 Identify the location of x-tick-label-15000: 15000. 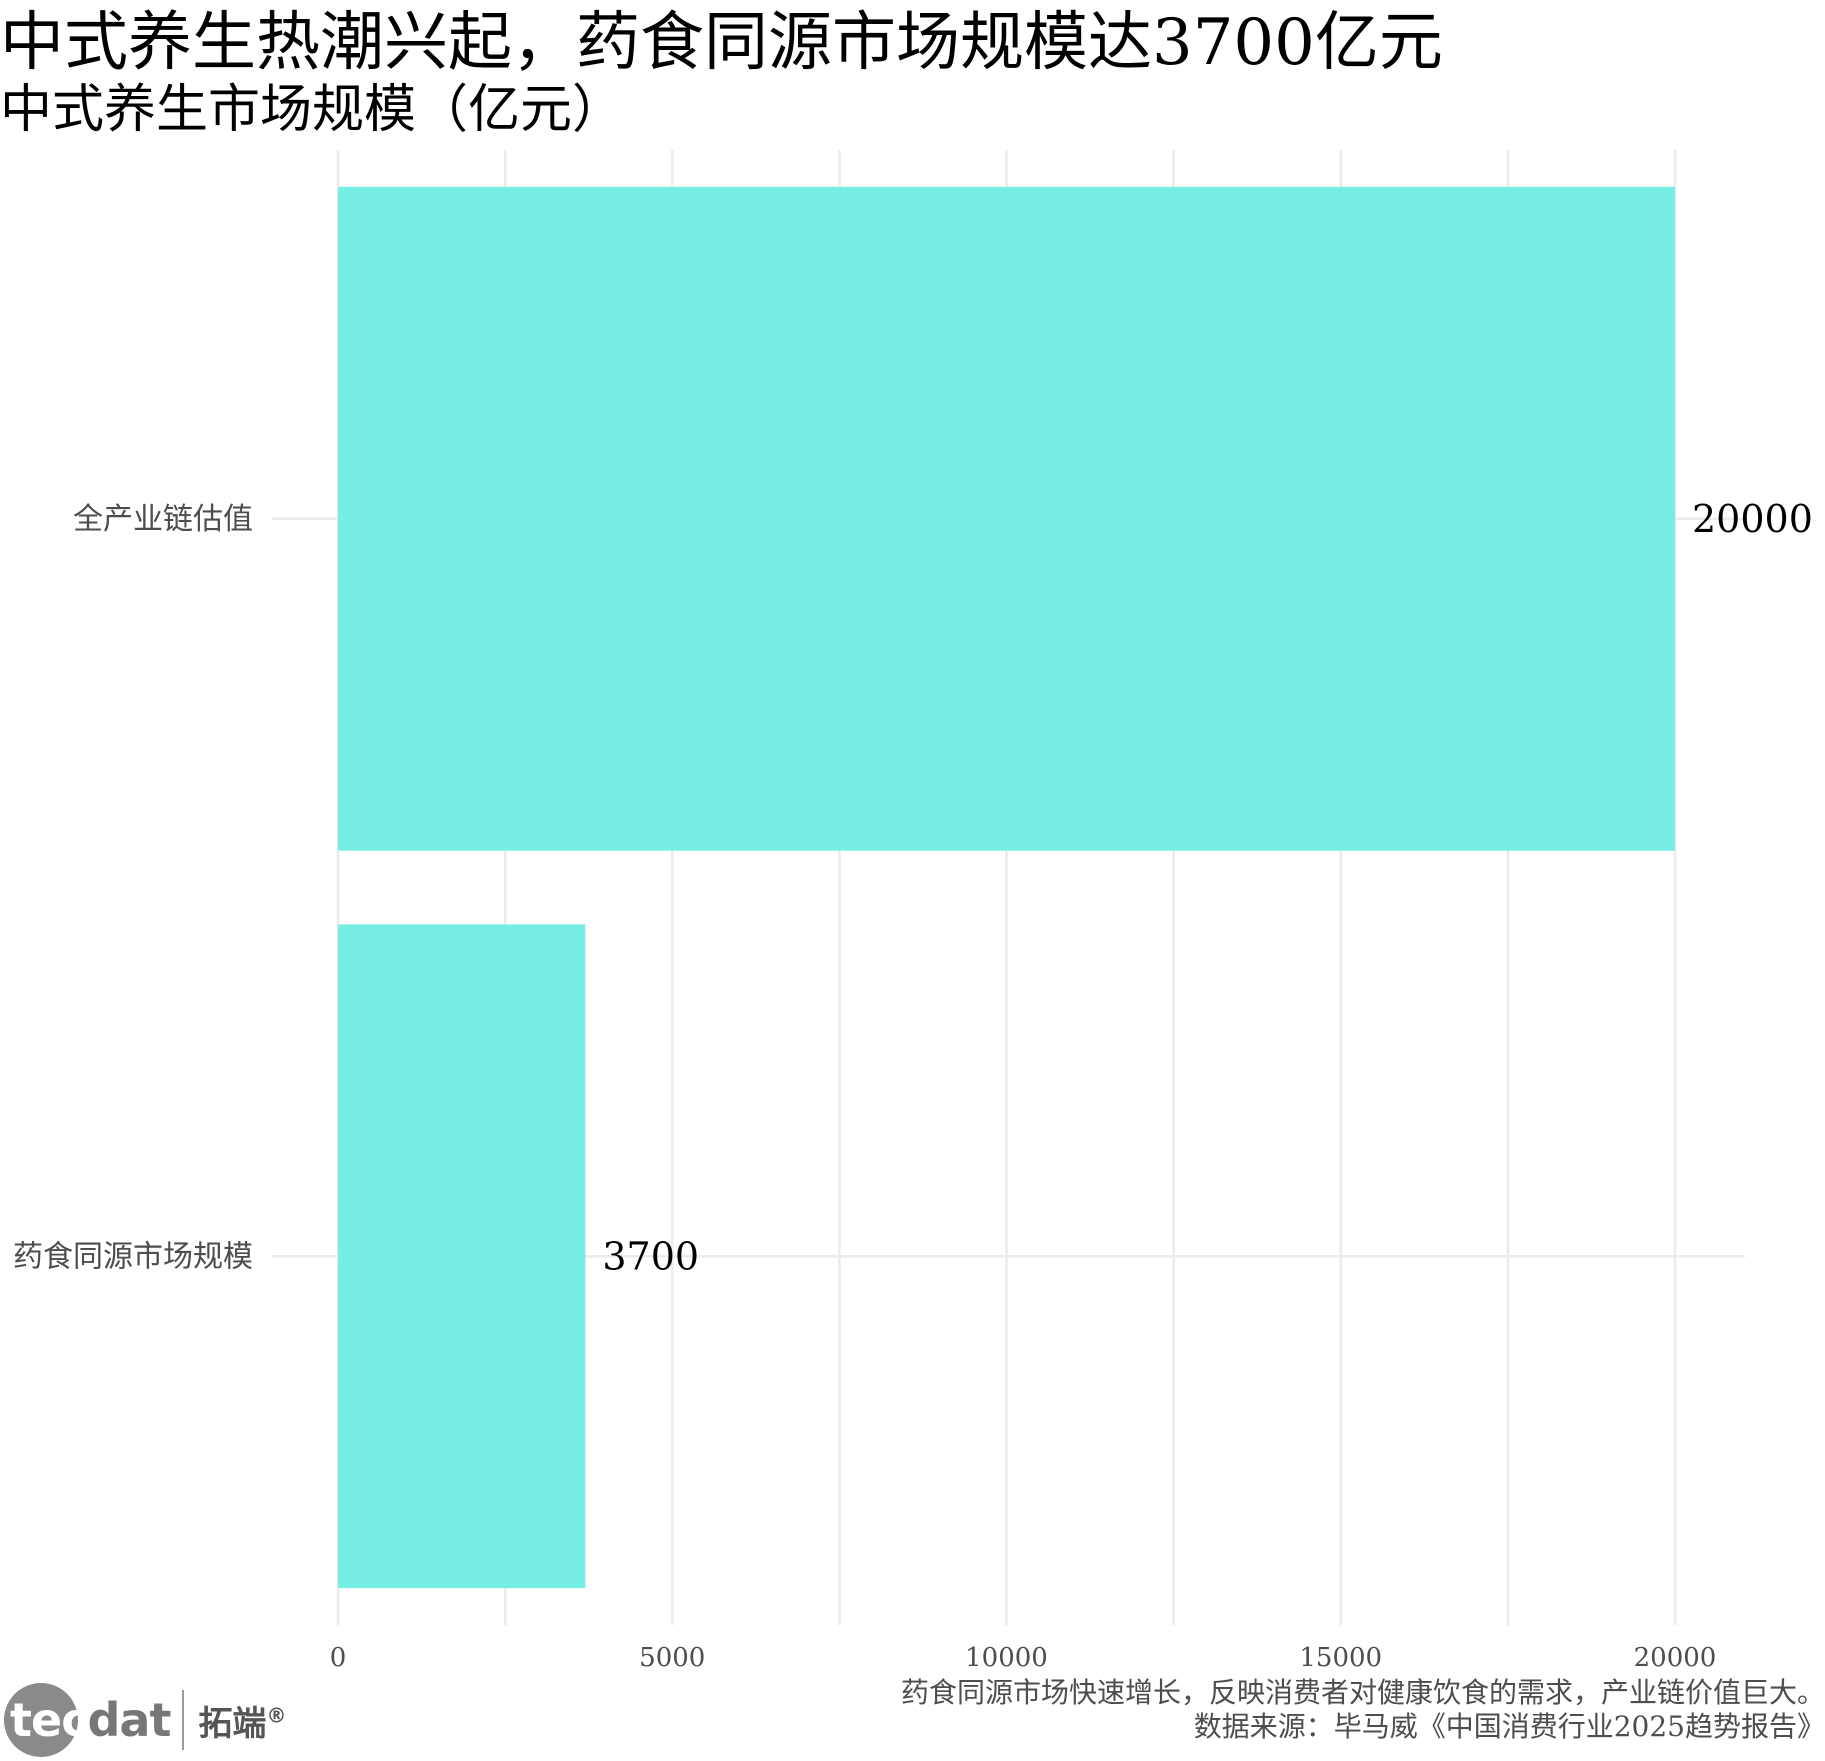
(1340, 1658).